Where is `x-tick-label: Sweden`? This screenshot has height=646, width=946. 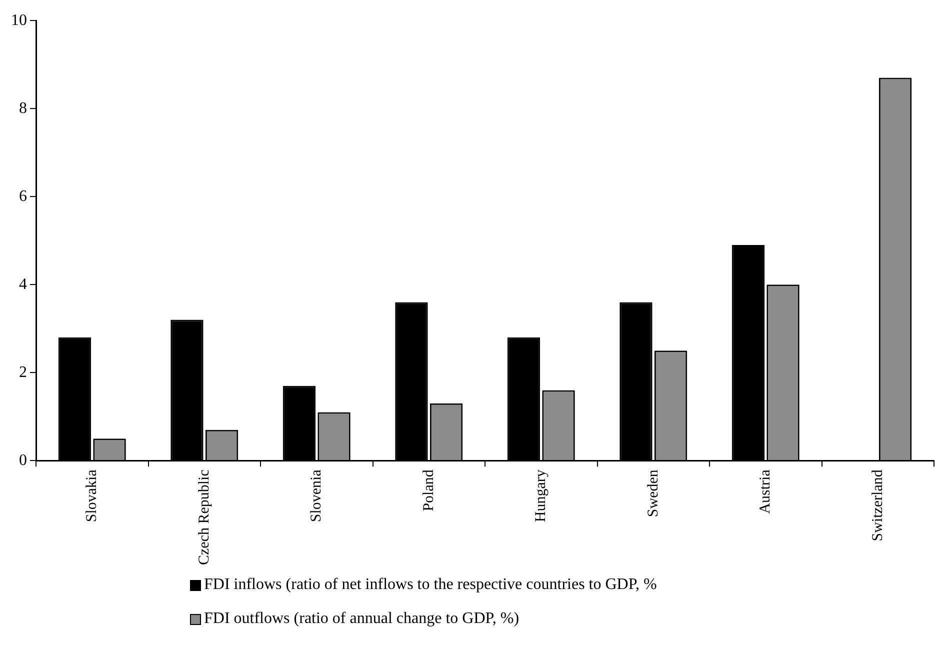
x-tick-label: Sweden is located at coordinates (653, 493).